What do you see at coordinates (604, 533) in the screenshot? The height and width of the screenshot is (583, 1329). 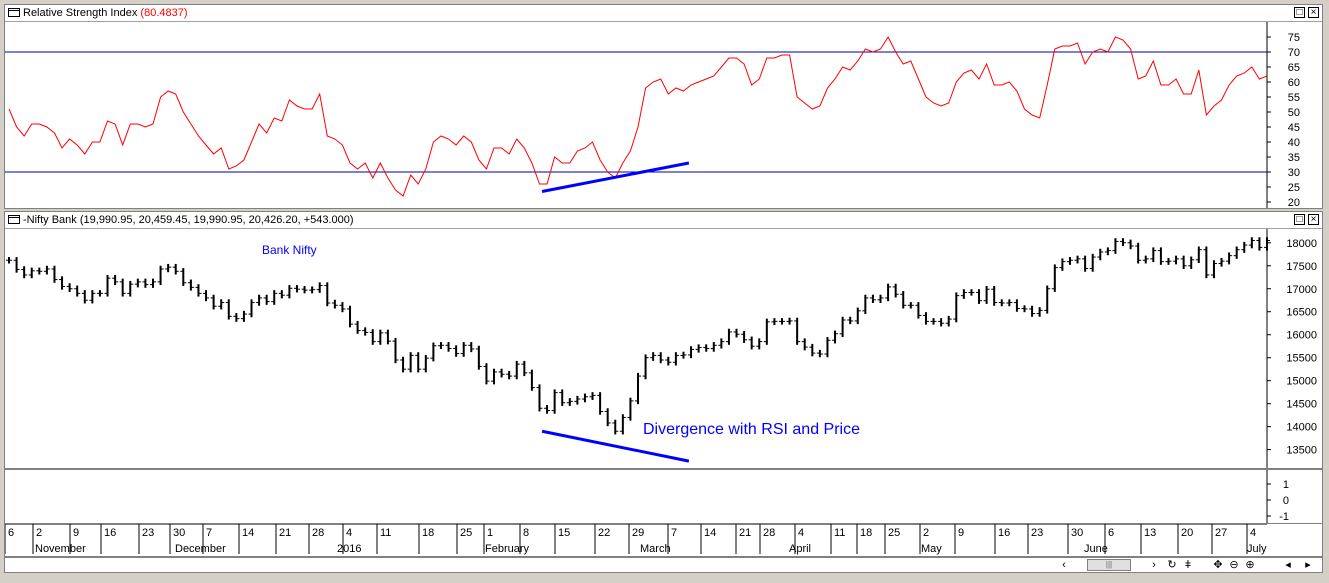 I see `x-day-label: 22` at bounding box center [604, 533].